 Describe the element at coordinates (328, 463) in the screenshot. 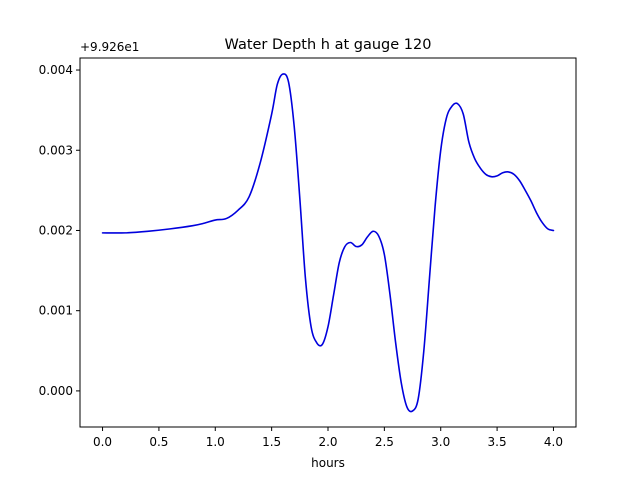

I see `x-axis-label: hours` at that location.